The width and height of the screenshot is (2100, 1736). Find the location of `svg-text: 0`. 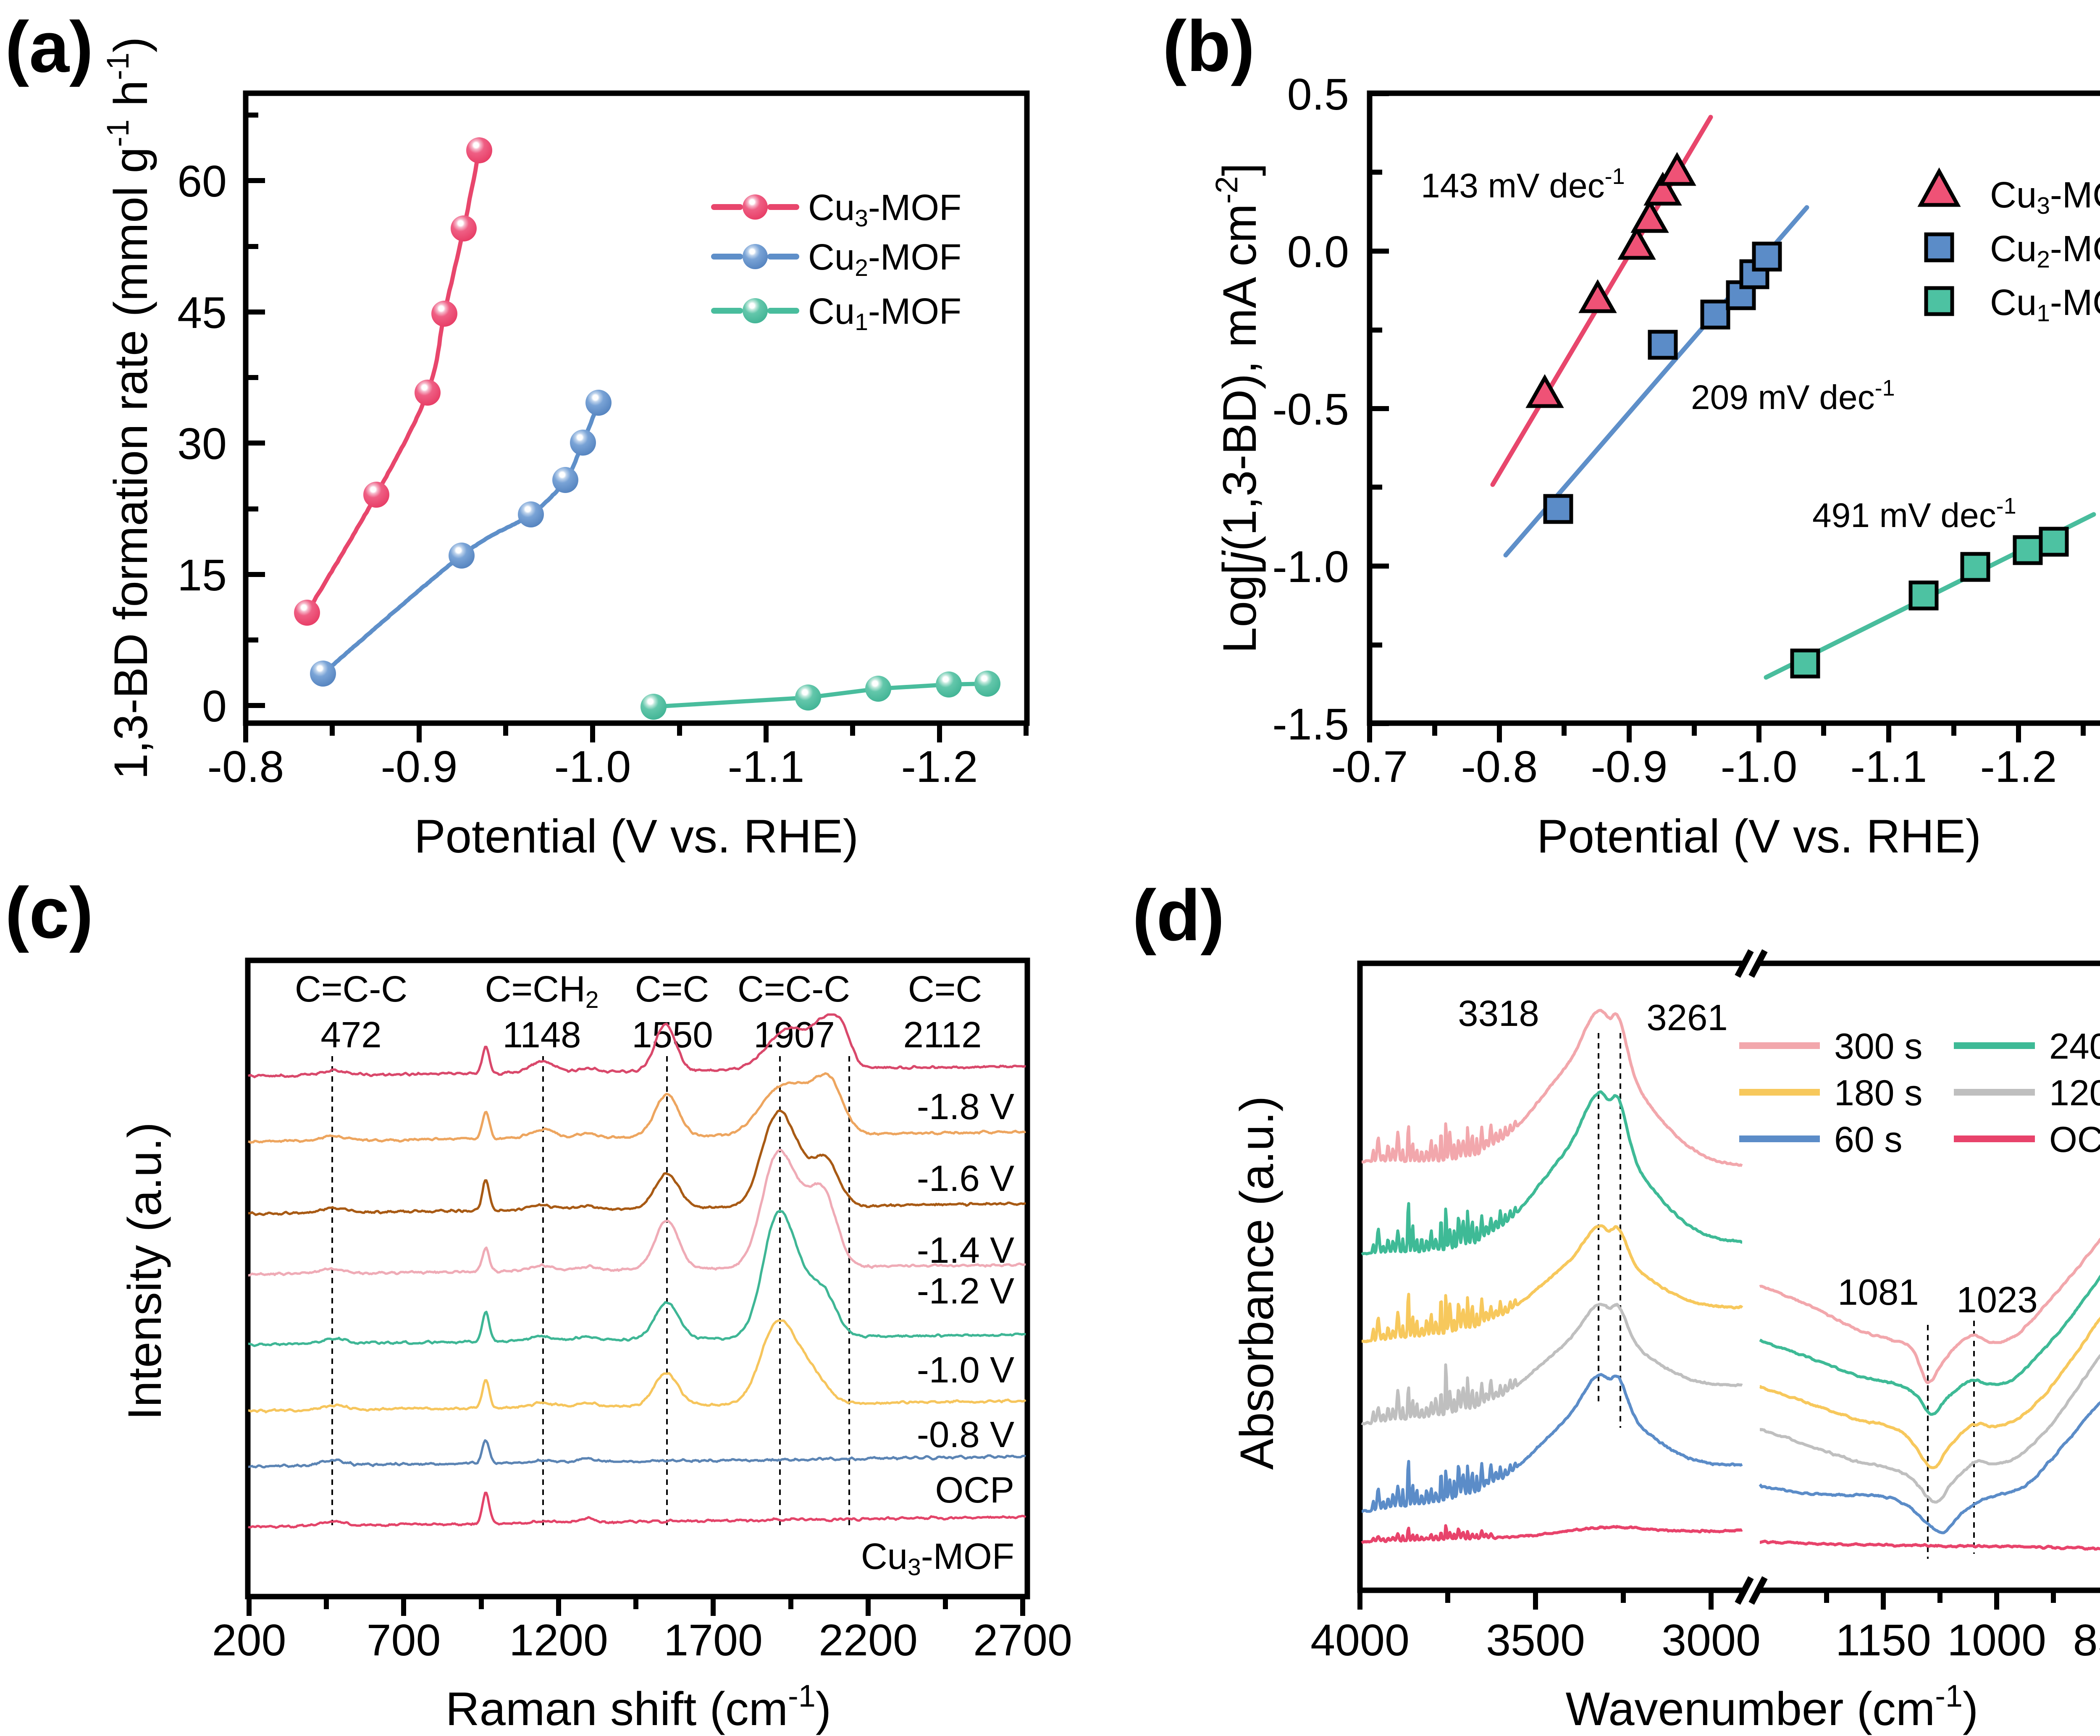

svg-text: 0 is located at coordinates (214, 706).